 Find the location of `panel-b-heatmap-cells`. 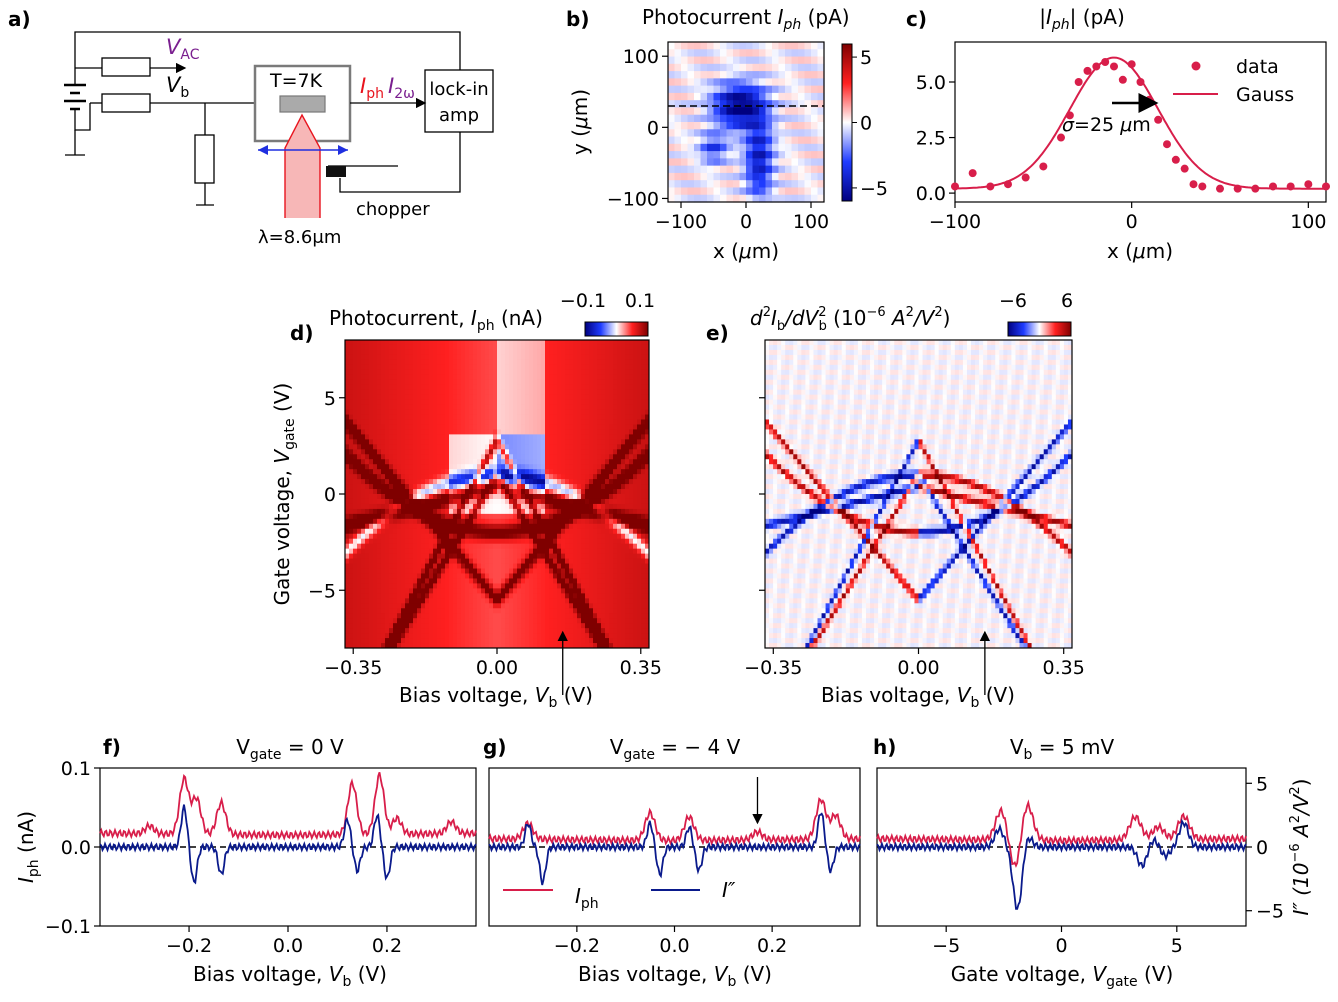

panel-b-heatmap-cells is located at coordinates (746, 122).